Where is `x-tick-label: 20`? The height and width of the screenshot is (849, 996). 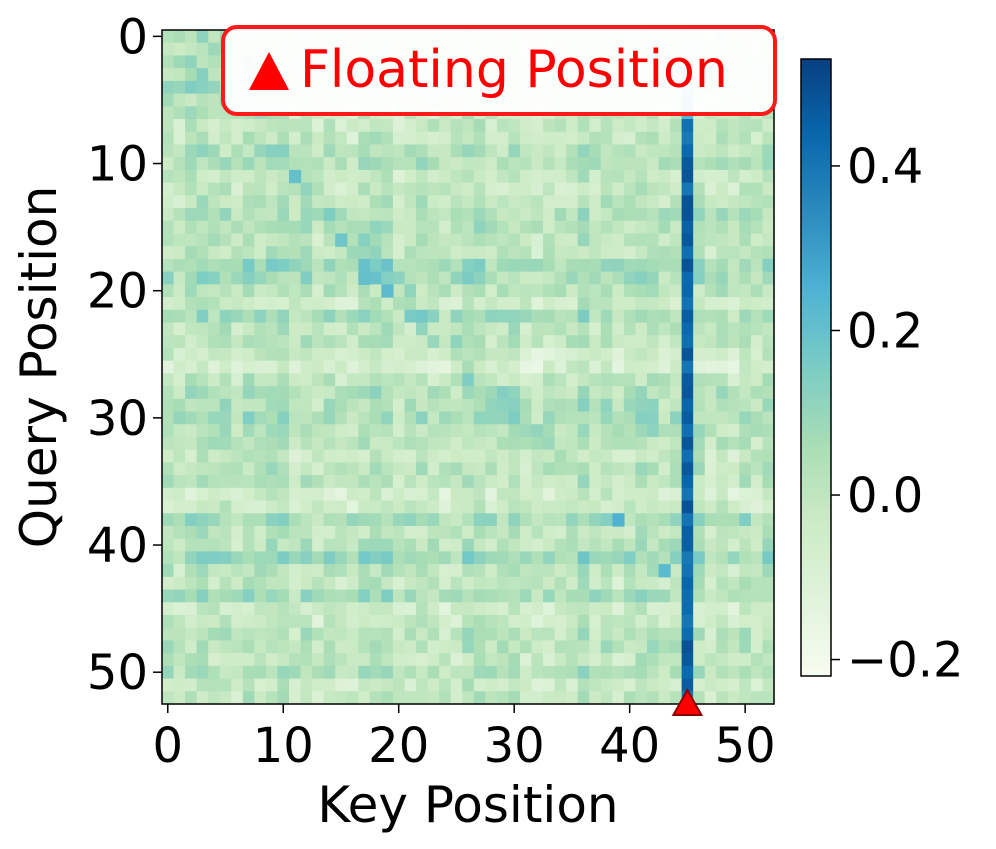
x-tick-label: 20 is located at coordinates (398, 746).